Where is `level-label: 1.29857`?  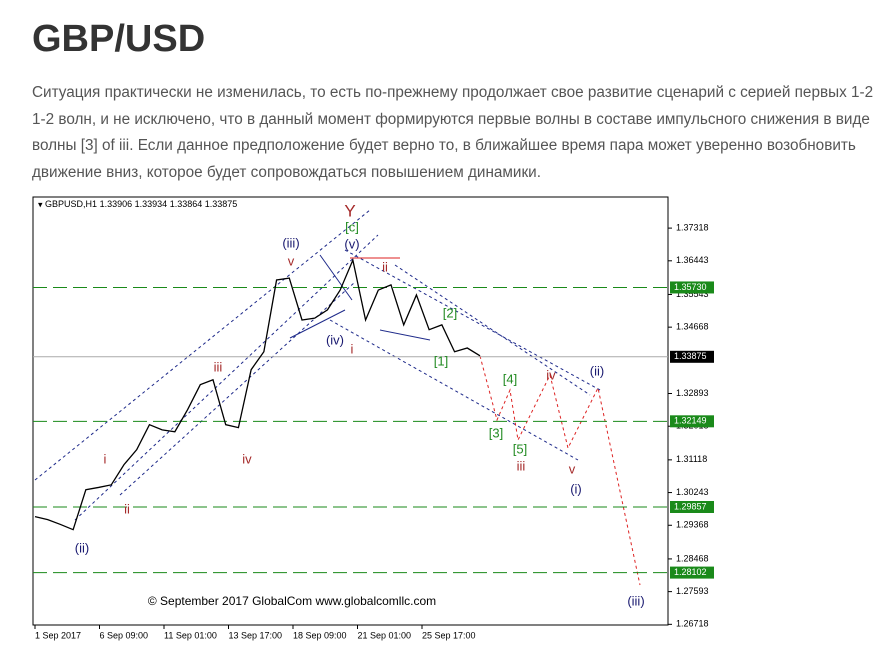
level-label: 1.29857 is located at coordinates (690, 506).